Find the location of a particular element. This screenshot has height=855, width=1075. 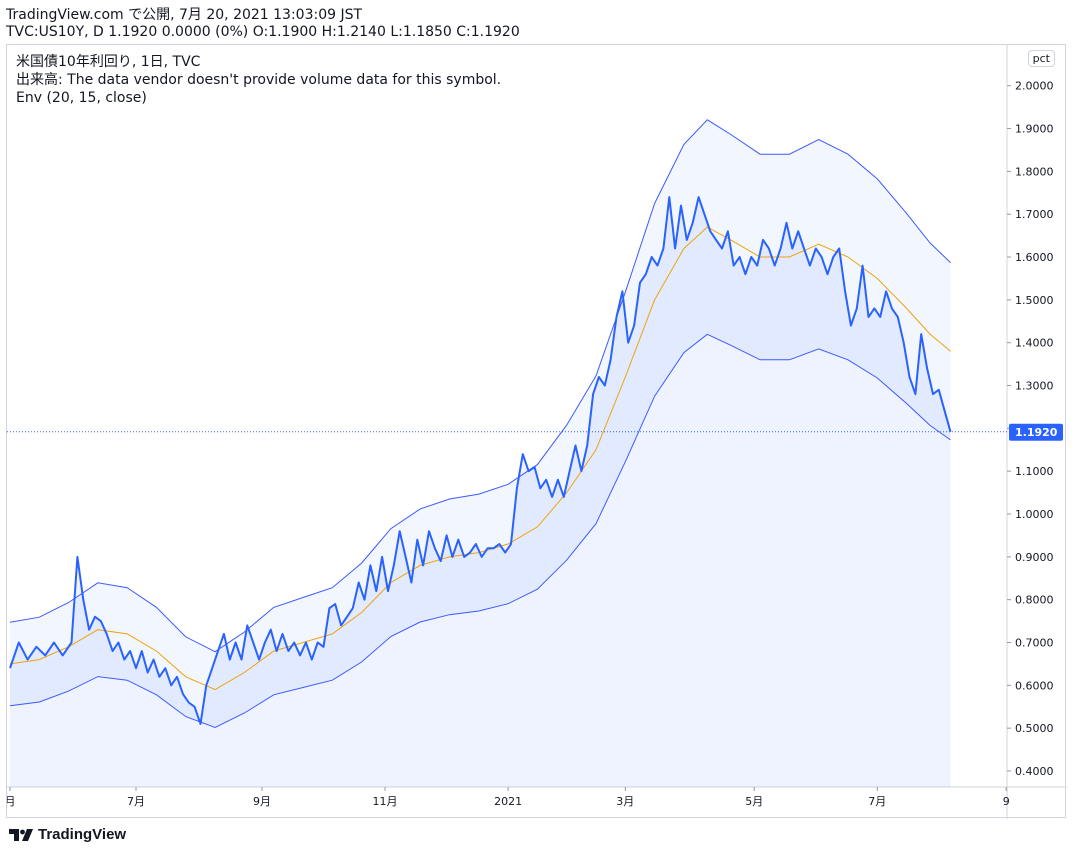

x-tick-label: 2021 is located at coordinates (508, 801).